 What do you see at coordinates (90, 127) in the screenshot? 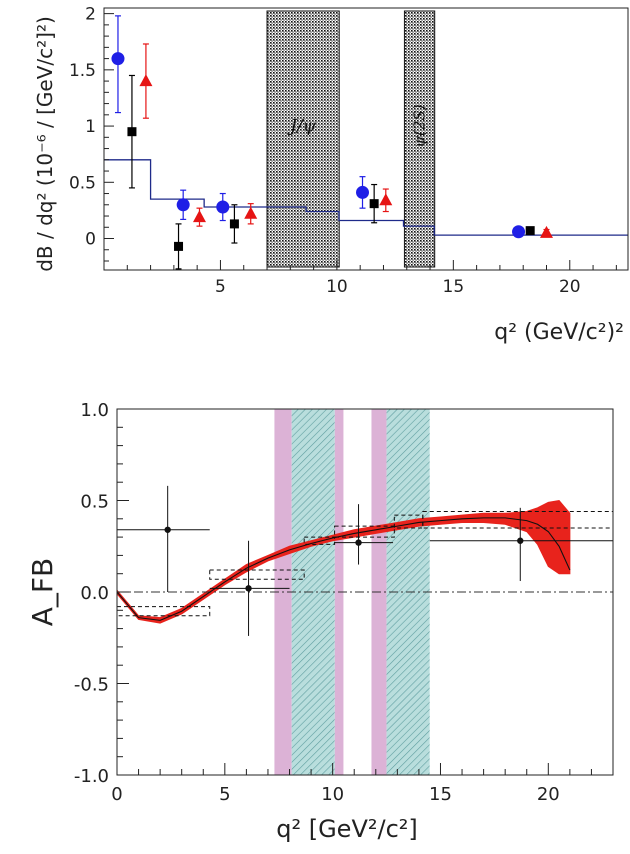
I see `y-tick-label: 1` at bounding box center [90, 127].